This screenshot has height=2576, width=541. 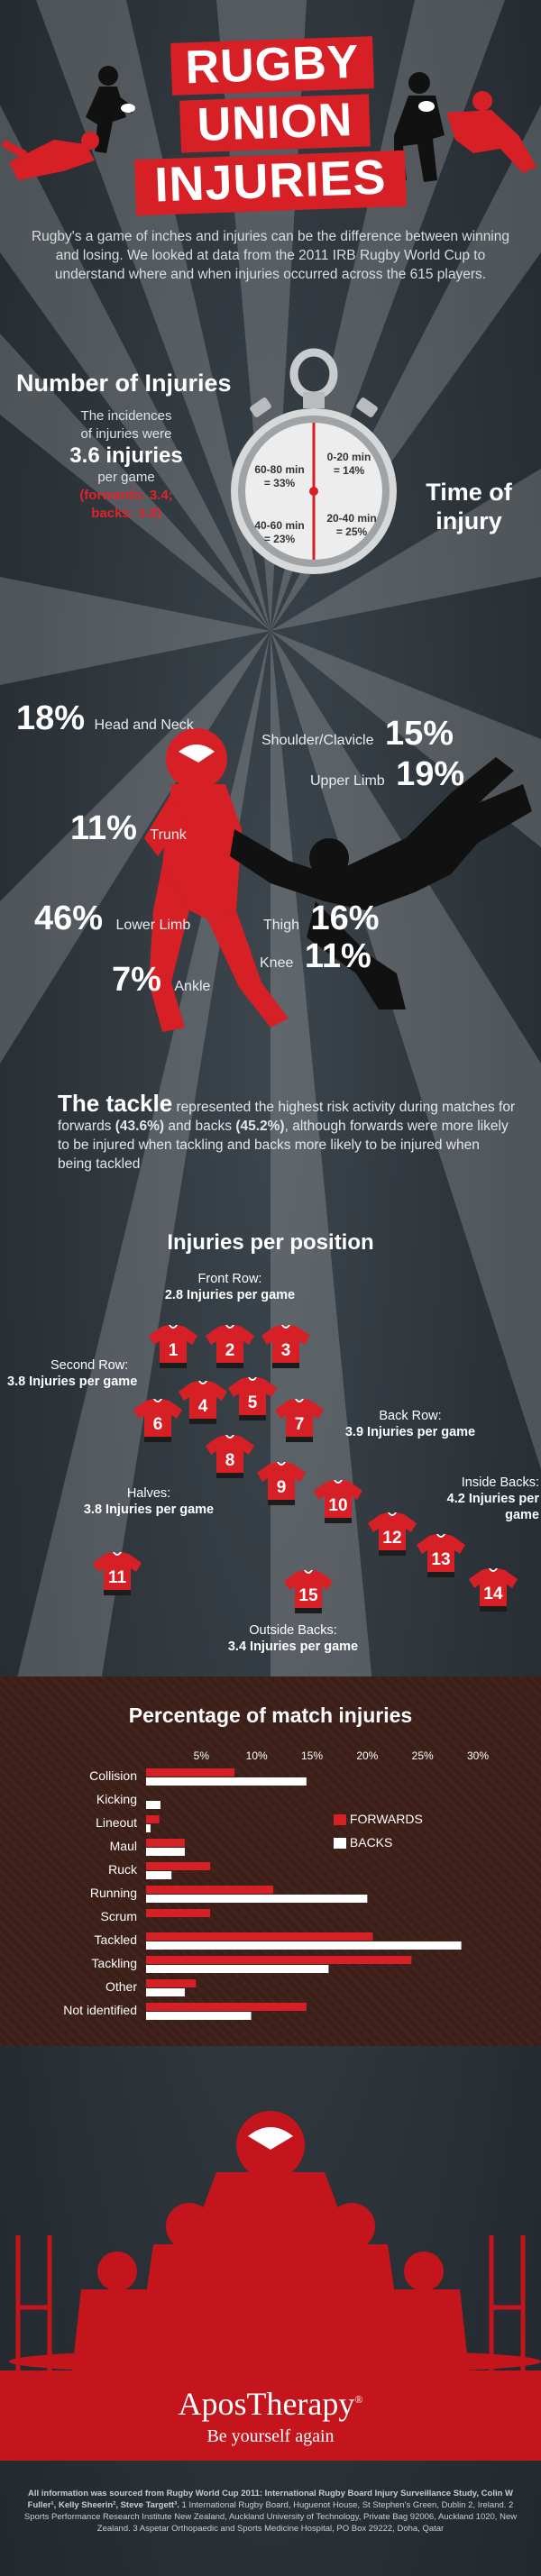 What do you see at coordinates (349, 464) in the screenshot?
I see `time-segment-0-20: 0-20 min = 14%` at bounding box center [349, 464].